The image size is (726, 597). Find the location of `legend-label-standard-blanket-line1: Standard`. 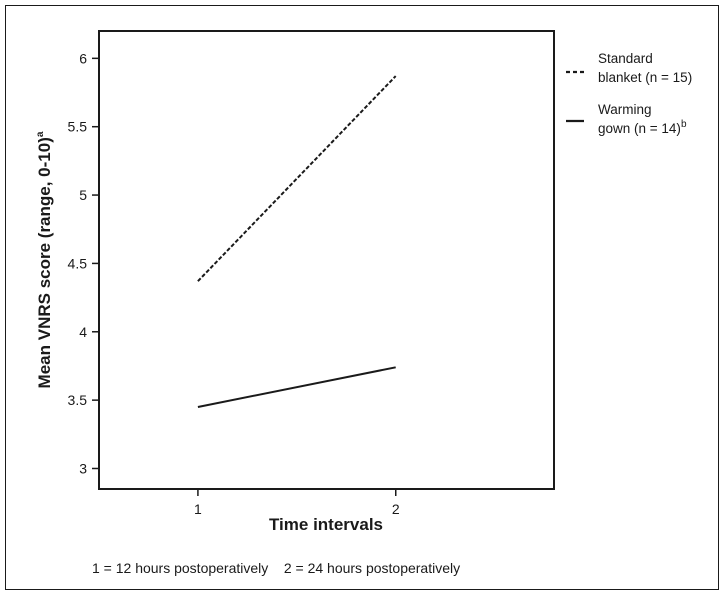

legend-label-standard-blanket-line1: Standard is located at coordinates (625, 58).